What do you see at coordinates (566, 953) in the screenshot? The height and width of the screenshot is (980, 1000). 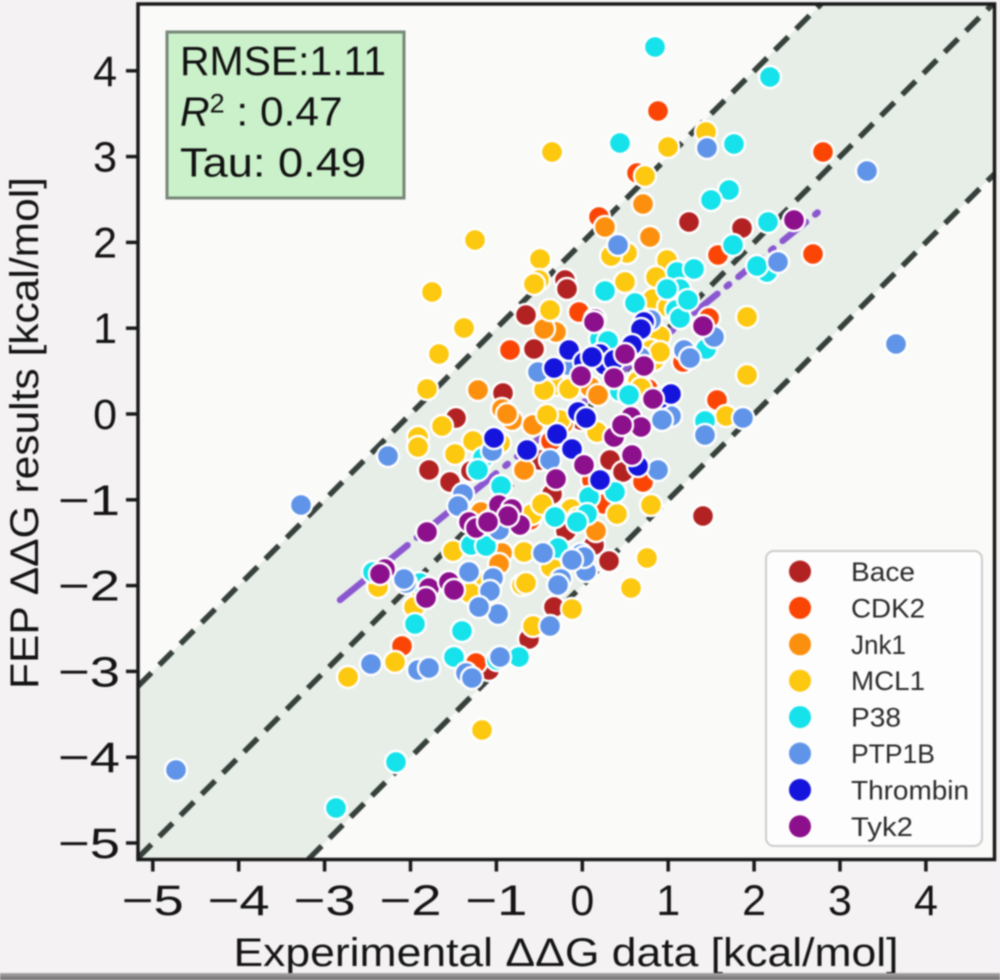 I see `svg-text:Experimental ΔΔG data [kcal/mo: Experimental ΔΔG data [kcal/mol]` at bounding box center [566, 953].